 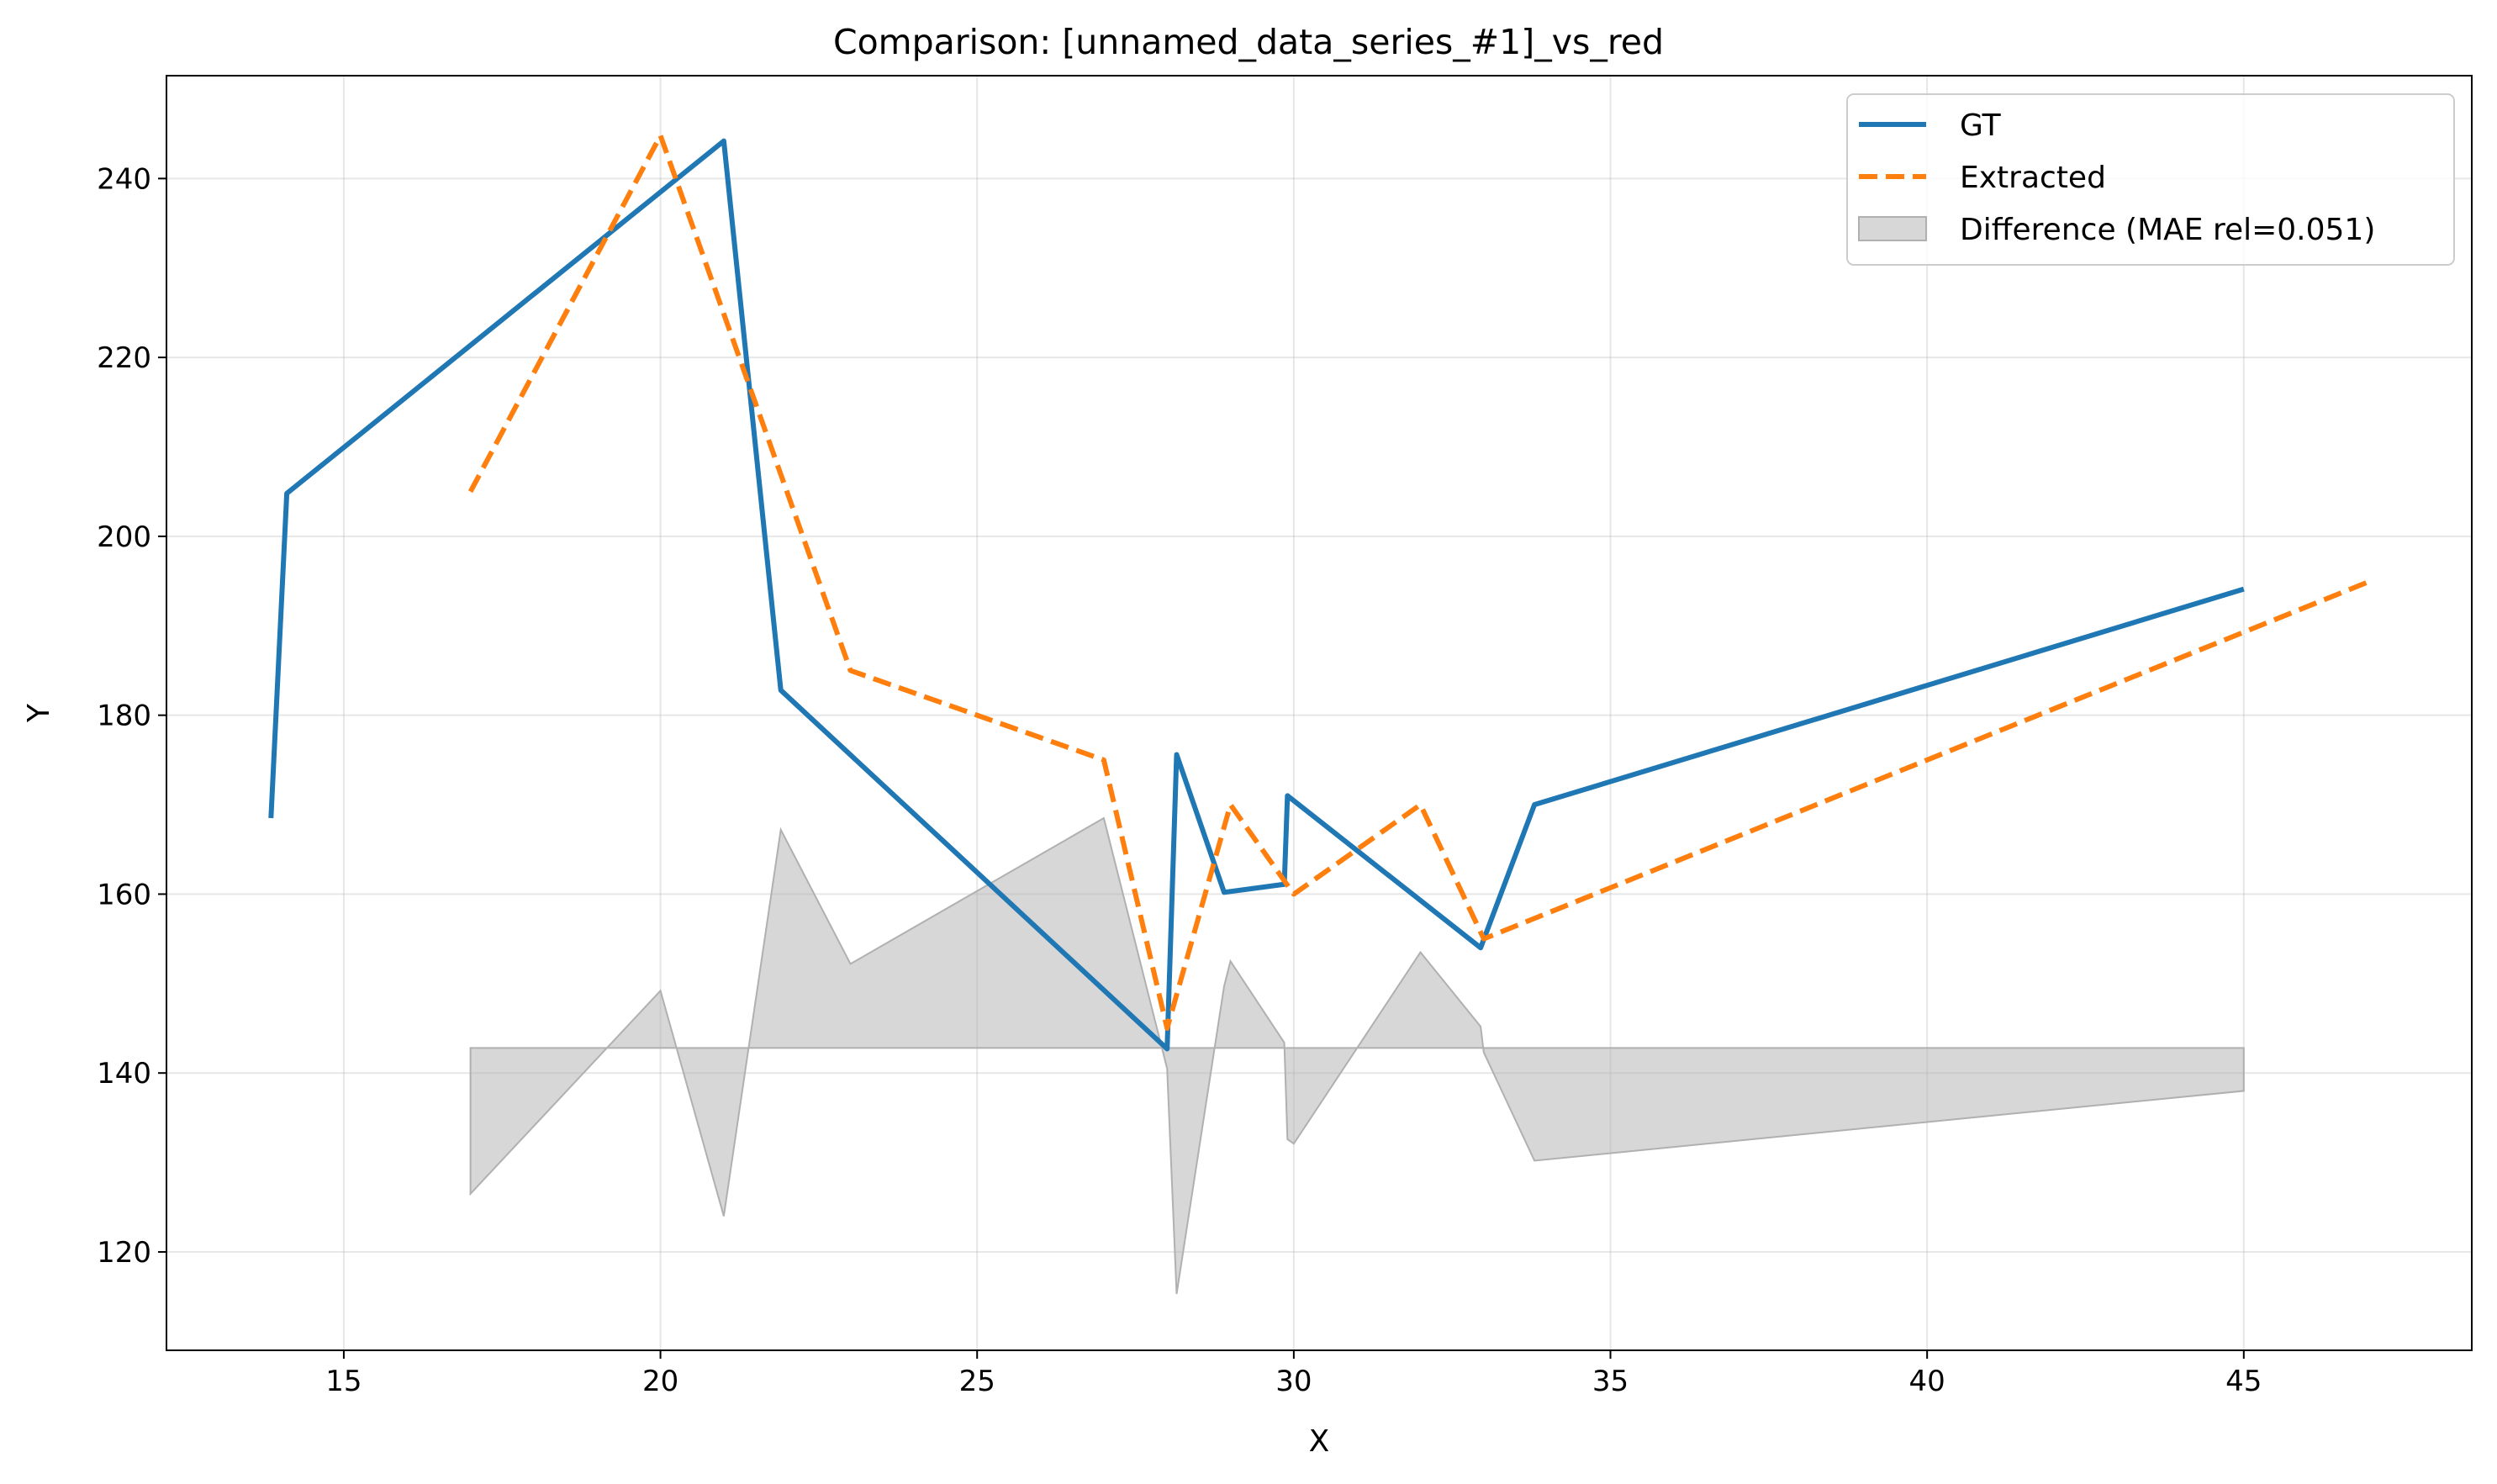 I want to click on y-tick-label: 220, so click(x=124, y=358).